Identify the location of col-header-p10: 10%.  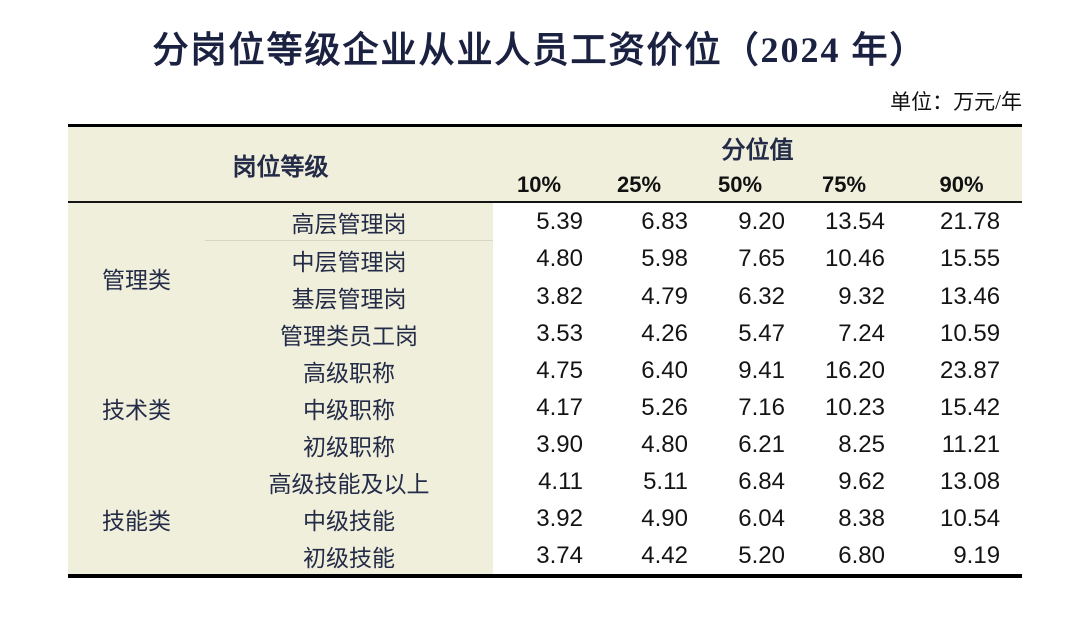
(539, 185).